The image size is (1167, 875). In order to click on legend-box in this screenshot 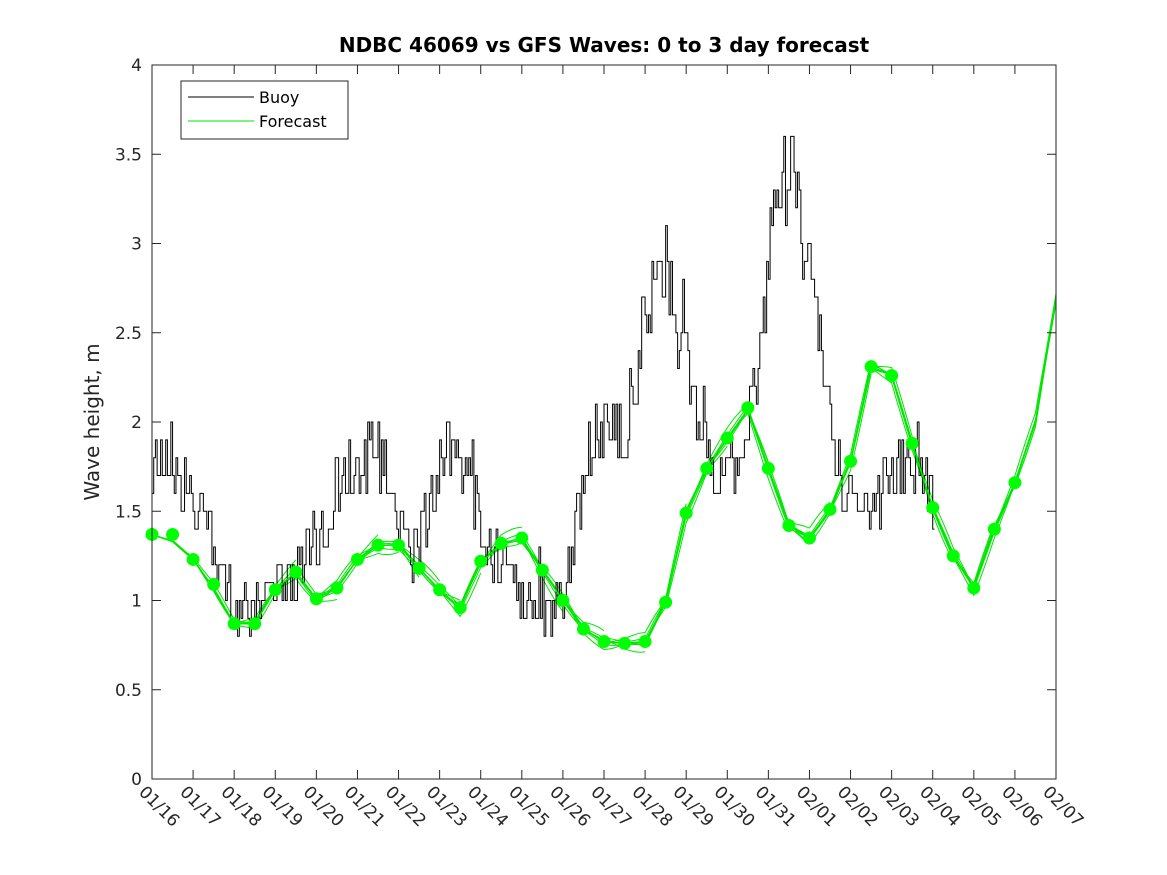, I will do `click(264, 110)`.